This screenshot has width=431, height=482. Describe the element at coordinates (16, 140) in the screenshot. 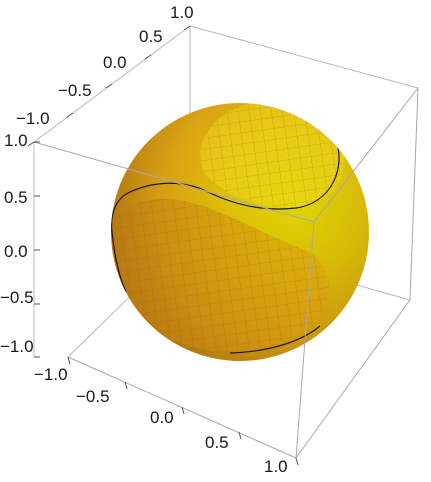

I see `z-tick-label: 1.0` at that location.